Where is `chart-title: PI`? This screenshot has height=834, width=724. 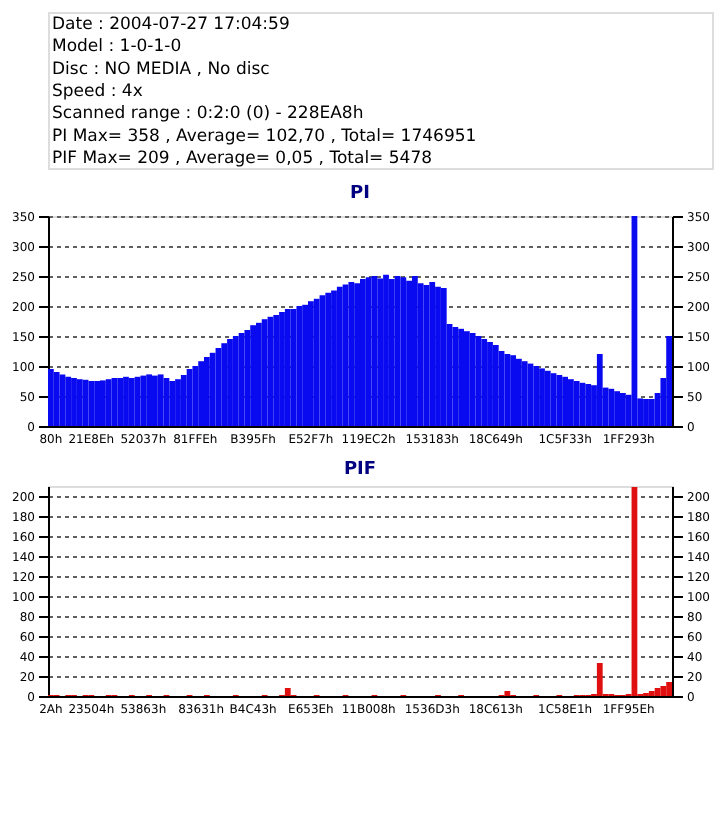 chart-title: PI is located at coordinates (360, 194).